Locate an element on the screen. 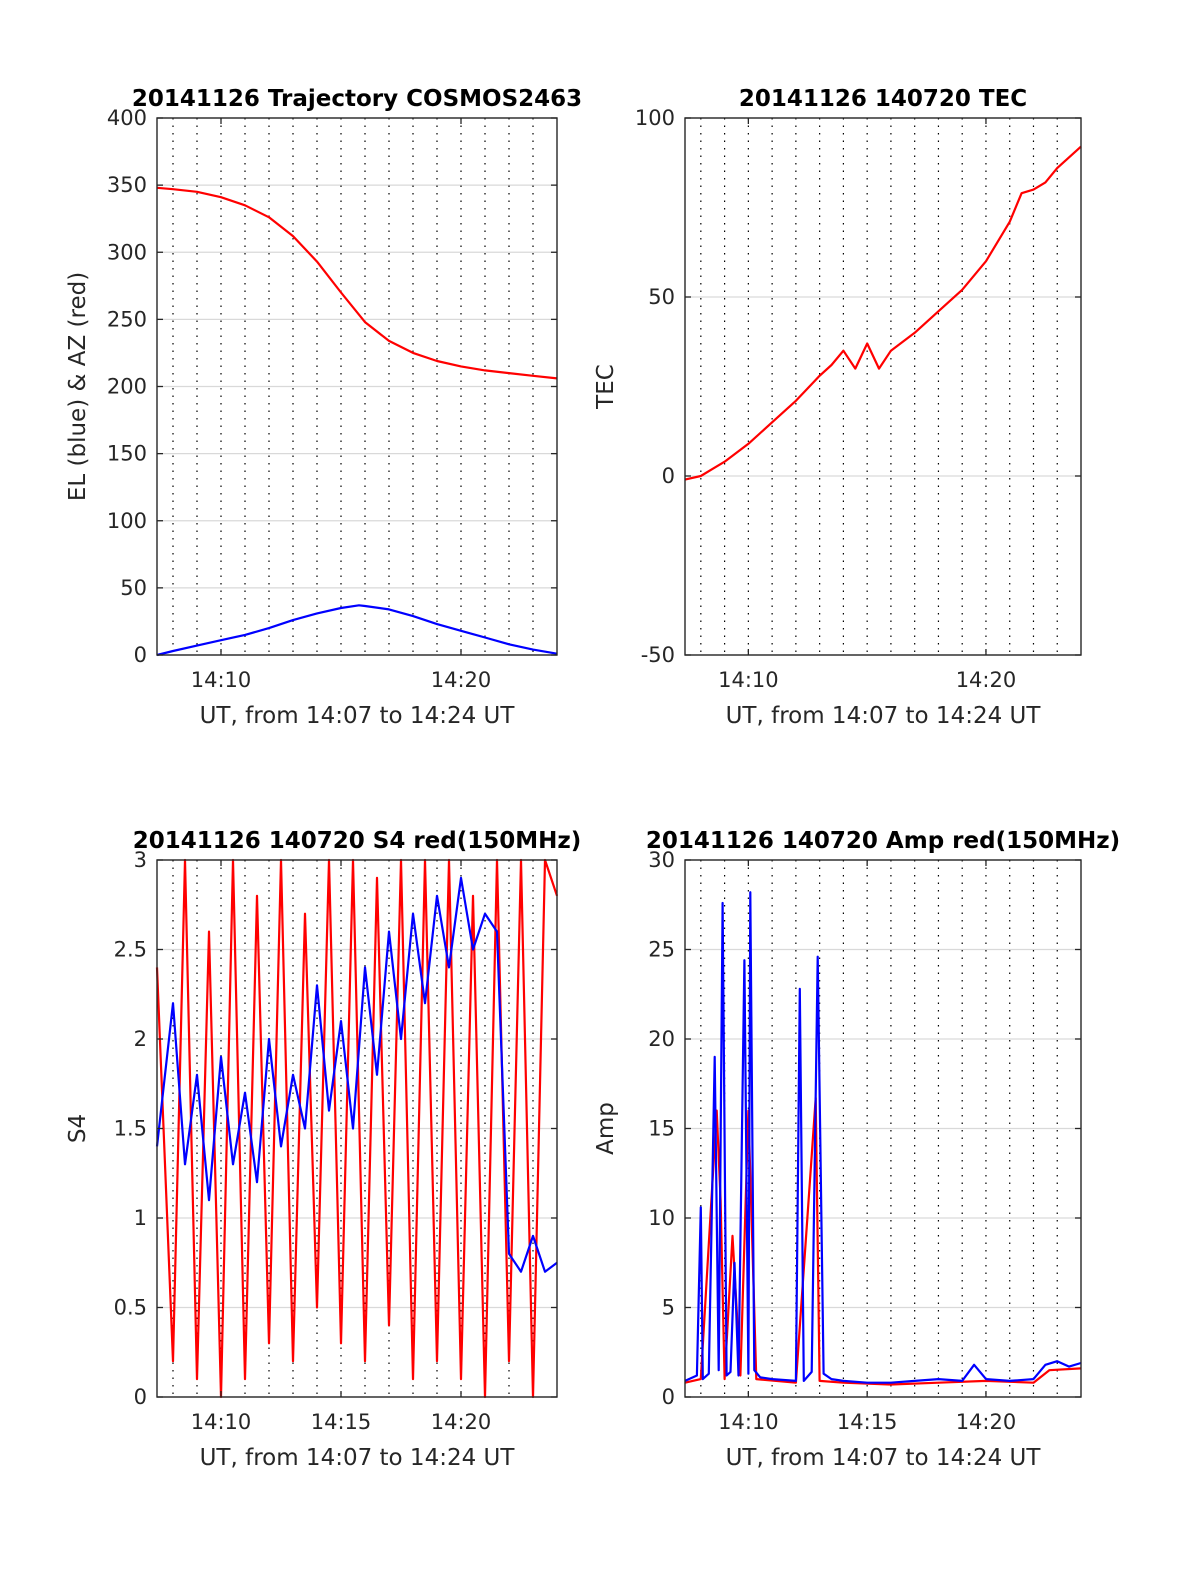 Image resolution: width=1200 pixels, height=1575 pixels. s4-series-blue is located at coordinates (356, 1074).